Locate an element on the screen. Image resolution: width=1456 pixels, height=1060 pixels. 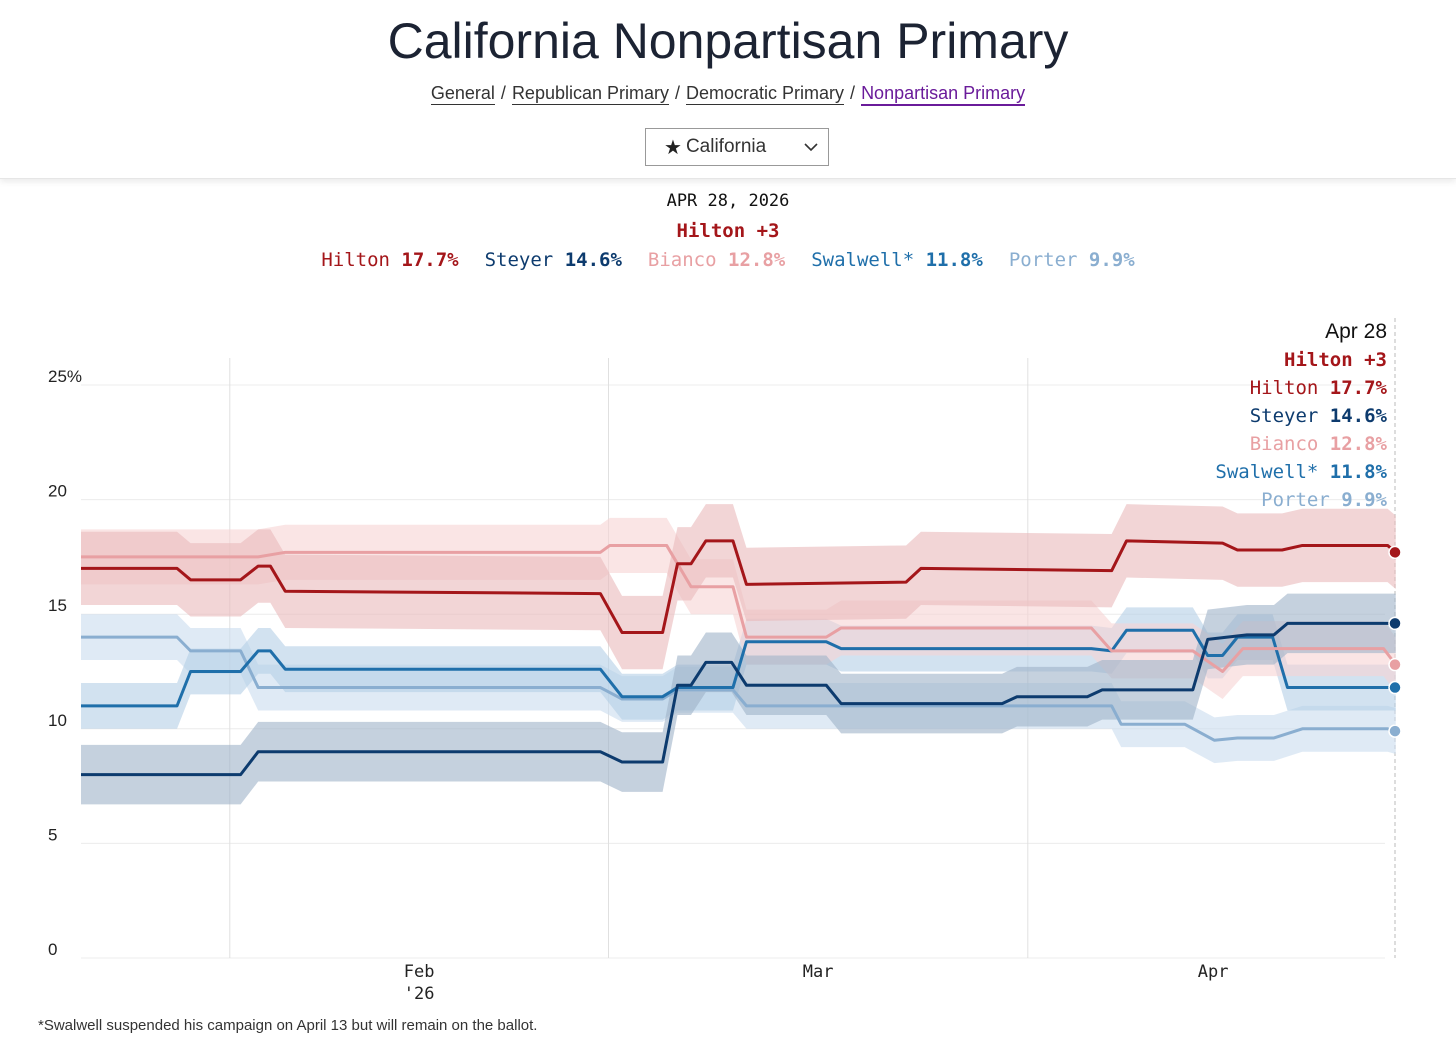
end-label-name: Steyer is located at coordinates (1284, 416).